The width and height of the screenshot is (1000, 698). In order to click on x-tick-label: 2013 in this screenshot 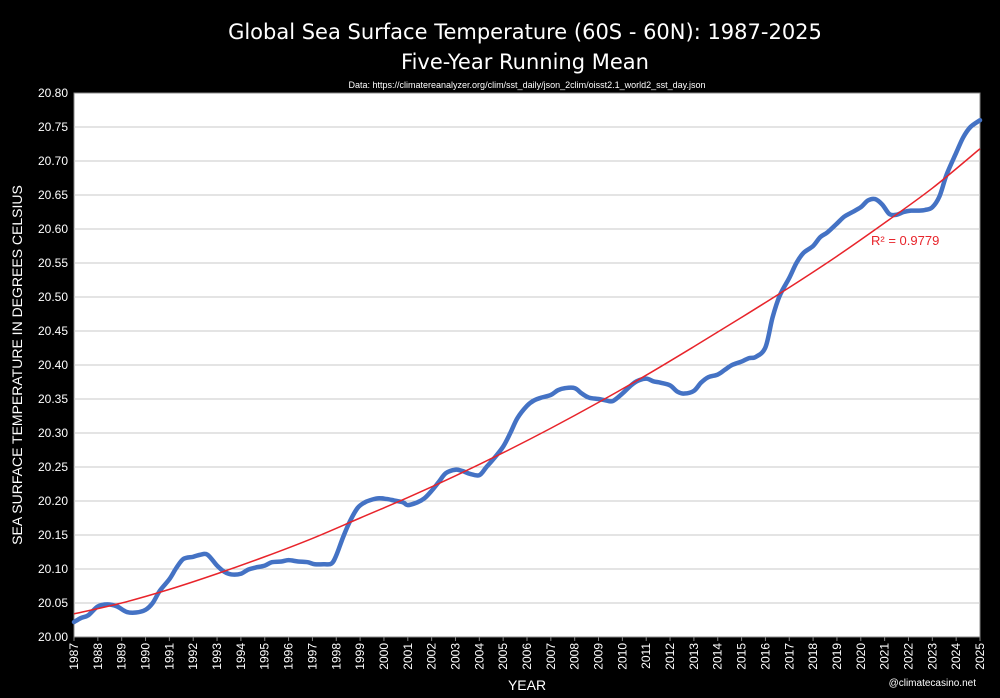, I will do `click(694, 656)`.